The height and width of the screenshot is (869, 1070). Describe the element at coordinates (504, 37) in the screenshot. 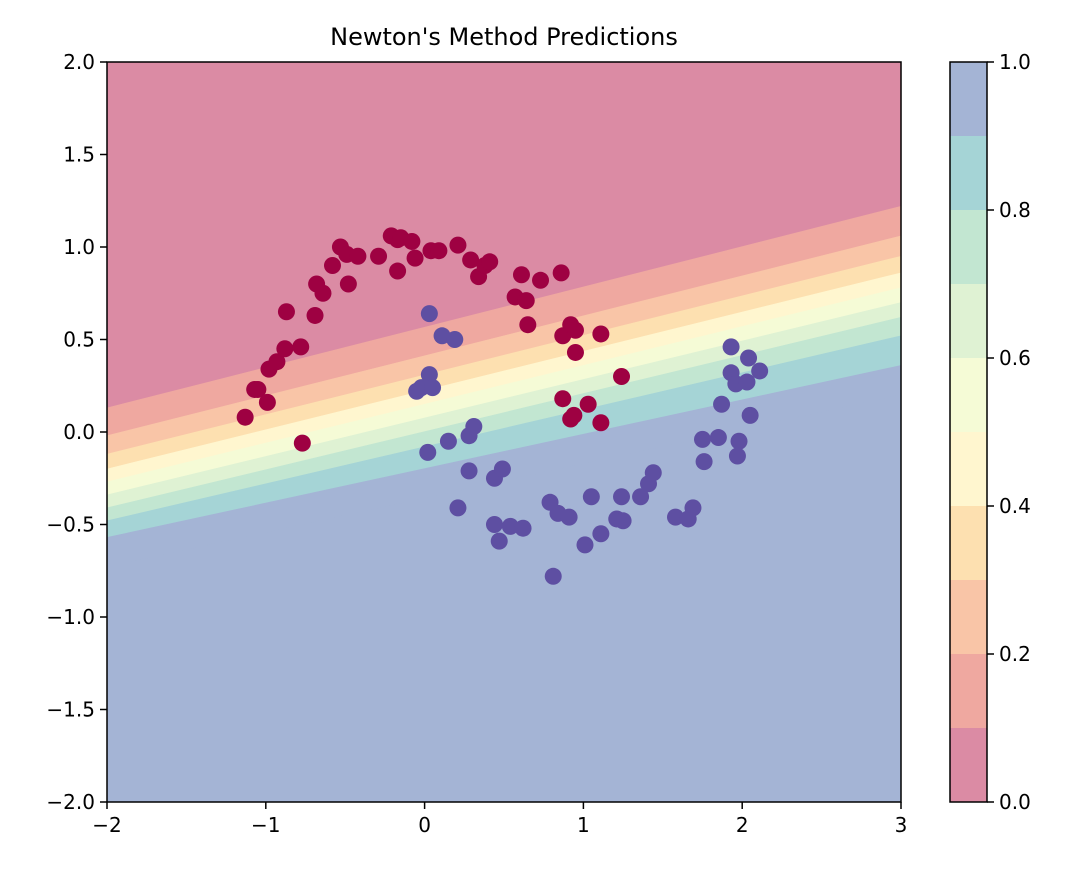

I see `chart-title: Newton's Method Predictions` at that location.